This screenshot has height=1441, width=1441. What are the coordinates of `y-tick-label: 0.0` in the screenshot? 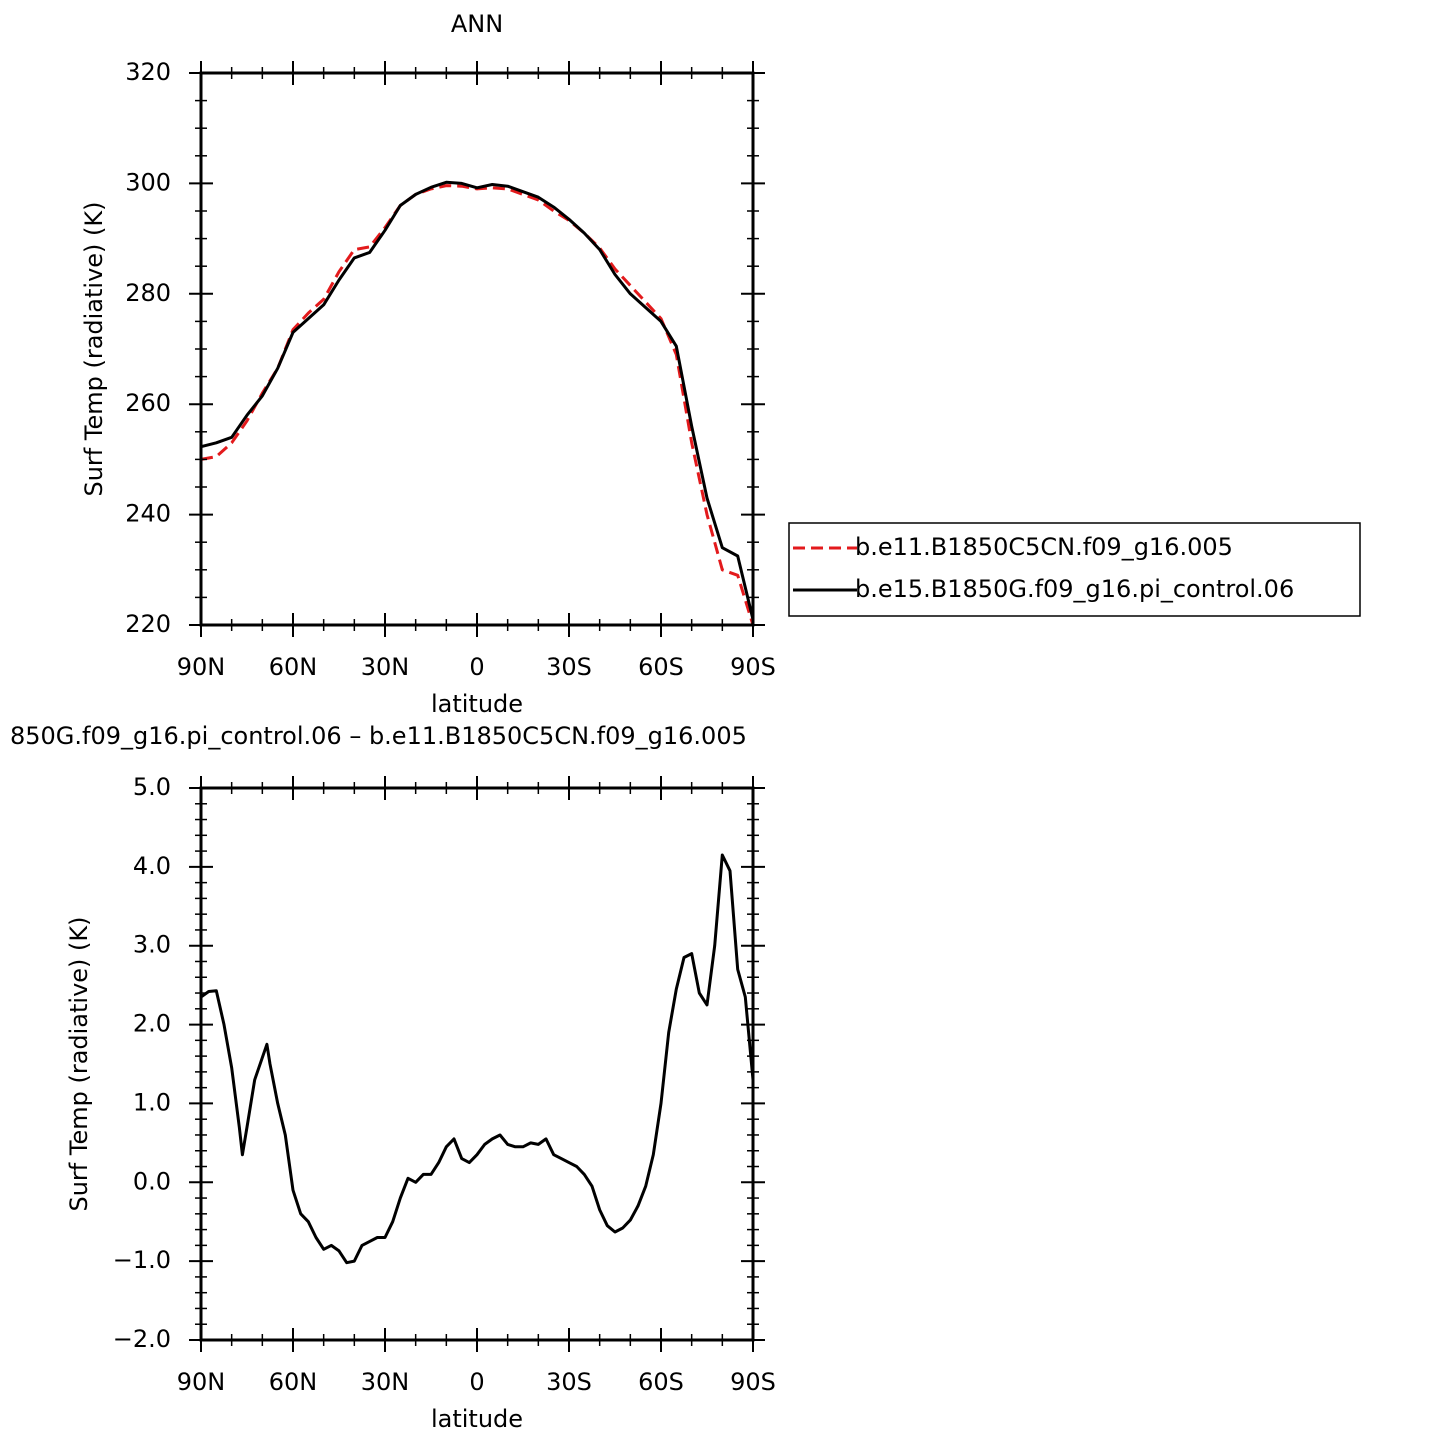 It's located at (152, 1181).